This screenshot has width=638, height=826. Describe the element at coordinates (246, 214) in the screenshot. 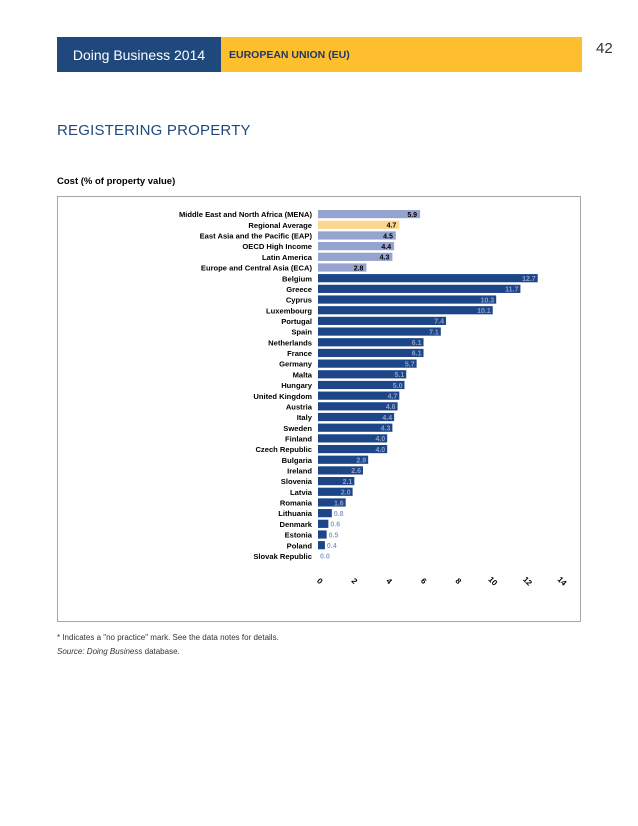

I see `category-label: Middle East and North Africa (MENA)` at that location.